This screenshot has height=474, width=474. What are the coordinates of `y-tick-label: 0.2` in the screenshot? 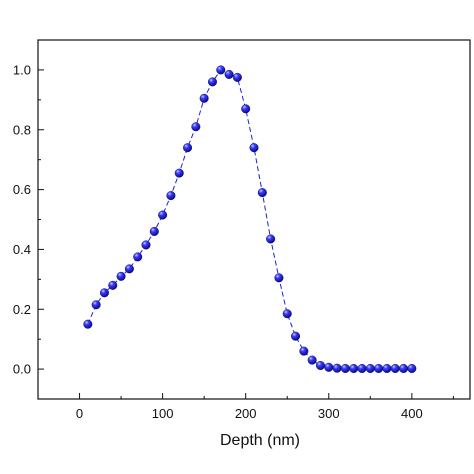 It's located at (22, 309).